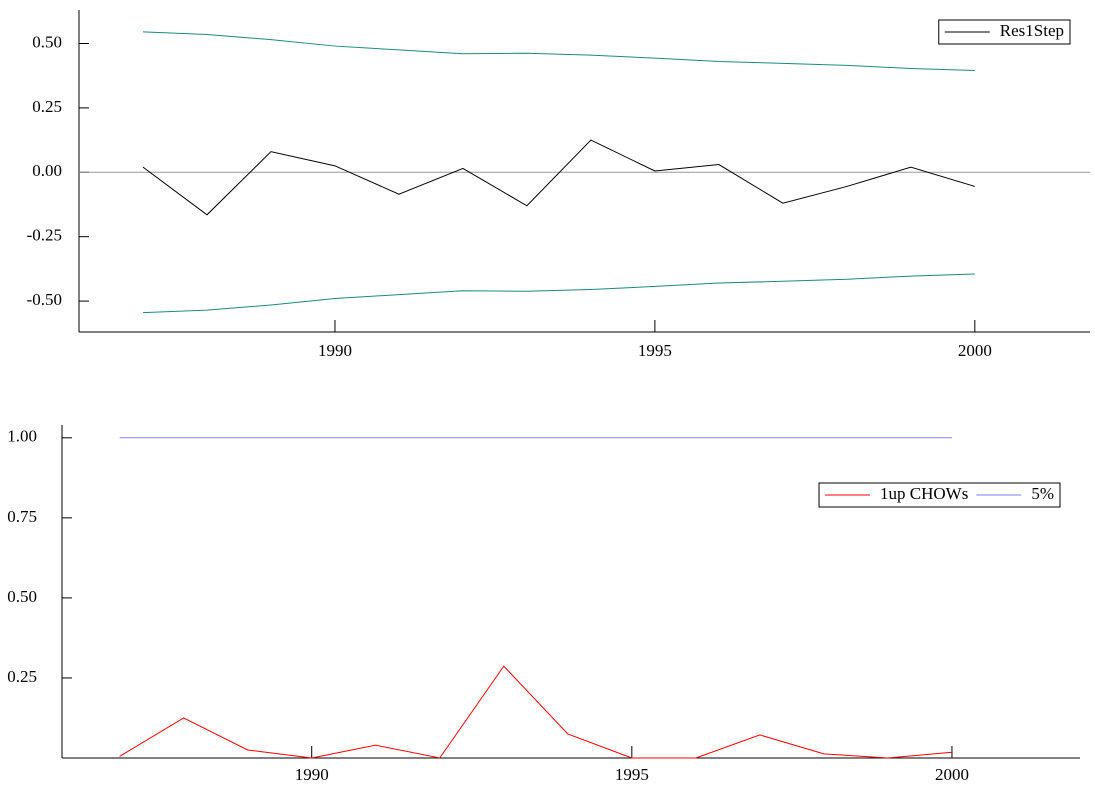 This screenshot has height=786, width=1095. What do you see at coordinates (924, 493) in the screenshot?
I see `legend-label: 1up CHOWs` at bounding box center [924, 493].